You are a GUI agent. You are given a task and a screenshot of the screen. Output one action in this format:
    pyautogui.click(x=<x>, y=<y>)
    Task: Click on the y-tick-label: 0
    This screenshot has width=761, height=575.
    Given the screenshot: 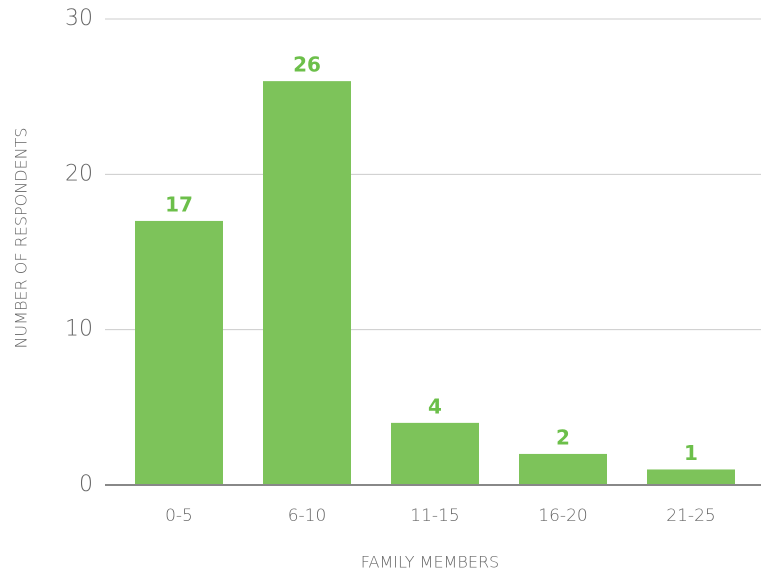 What is the action you would take?
    pyautogui.click(x=86, y=484)
    